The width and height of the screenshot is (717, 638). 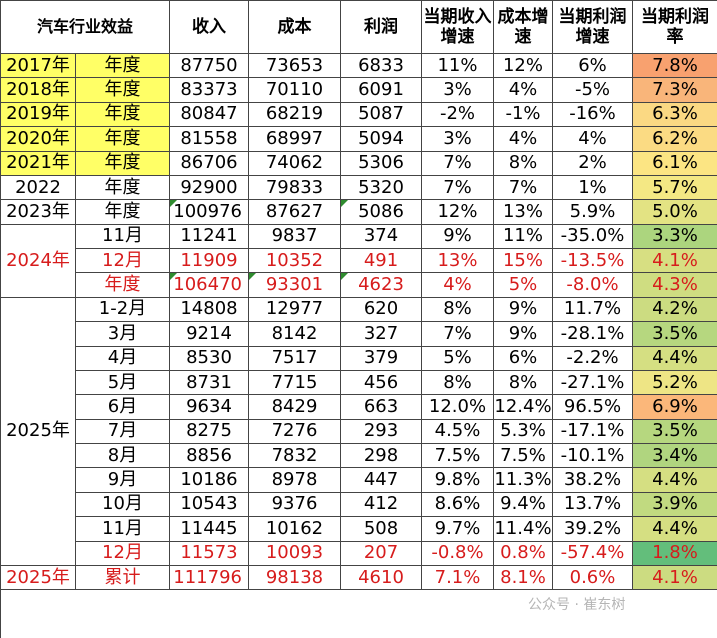 I want to click on table-cell: 5086, so click(x=381, y=212).